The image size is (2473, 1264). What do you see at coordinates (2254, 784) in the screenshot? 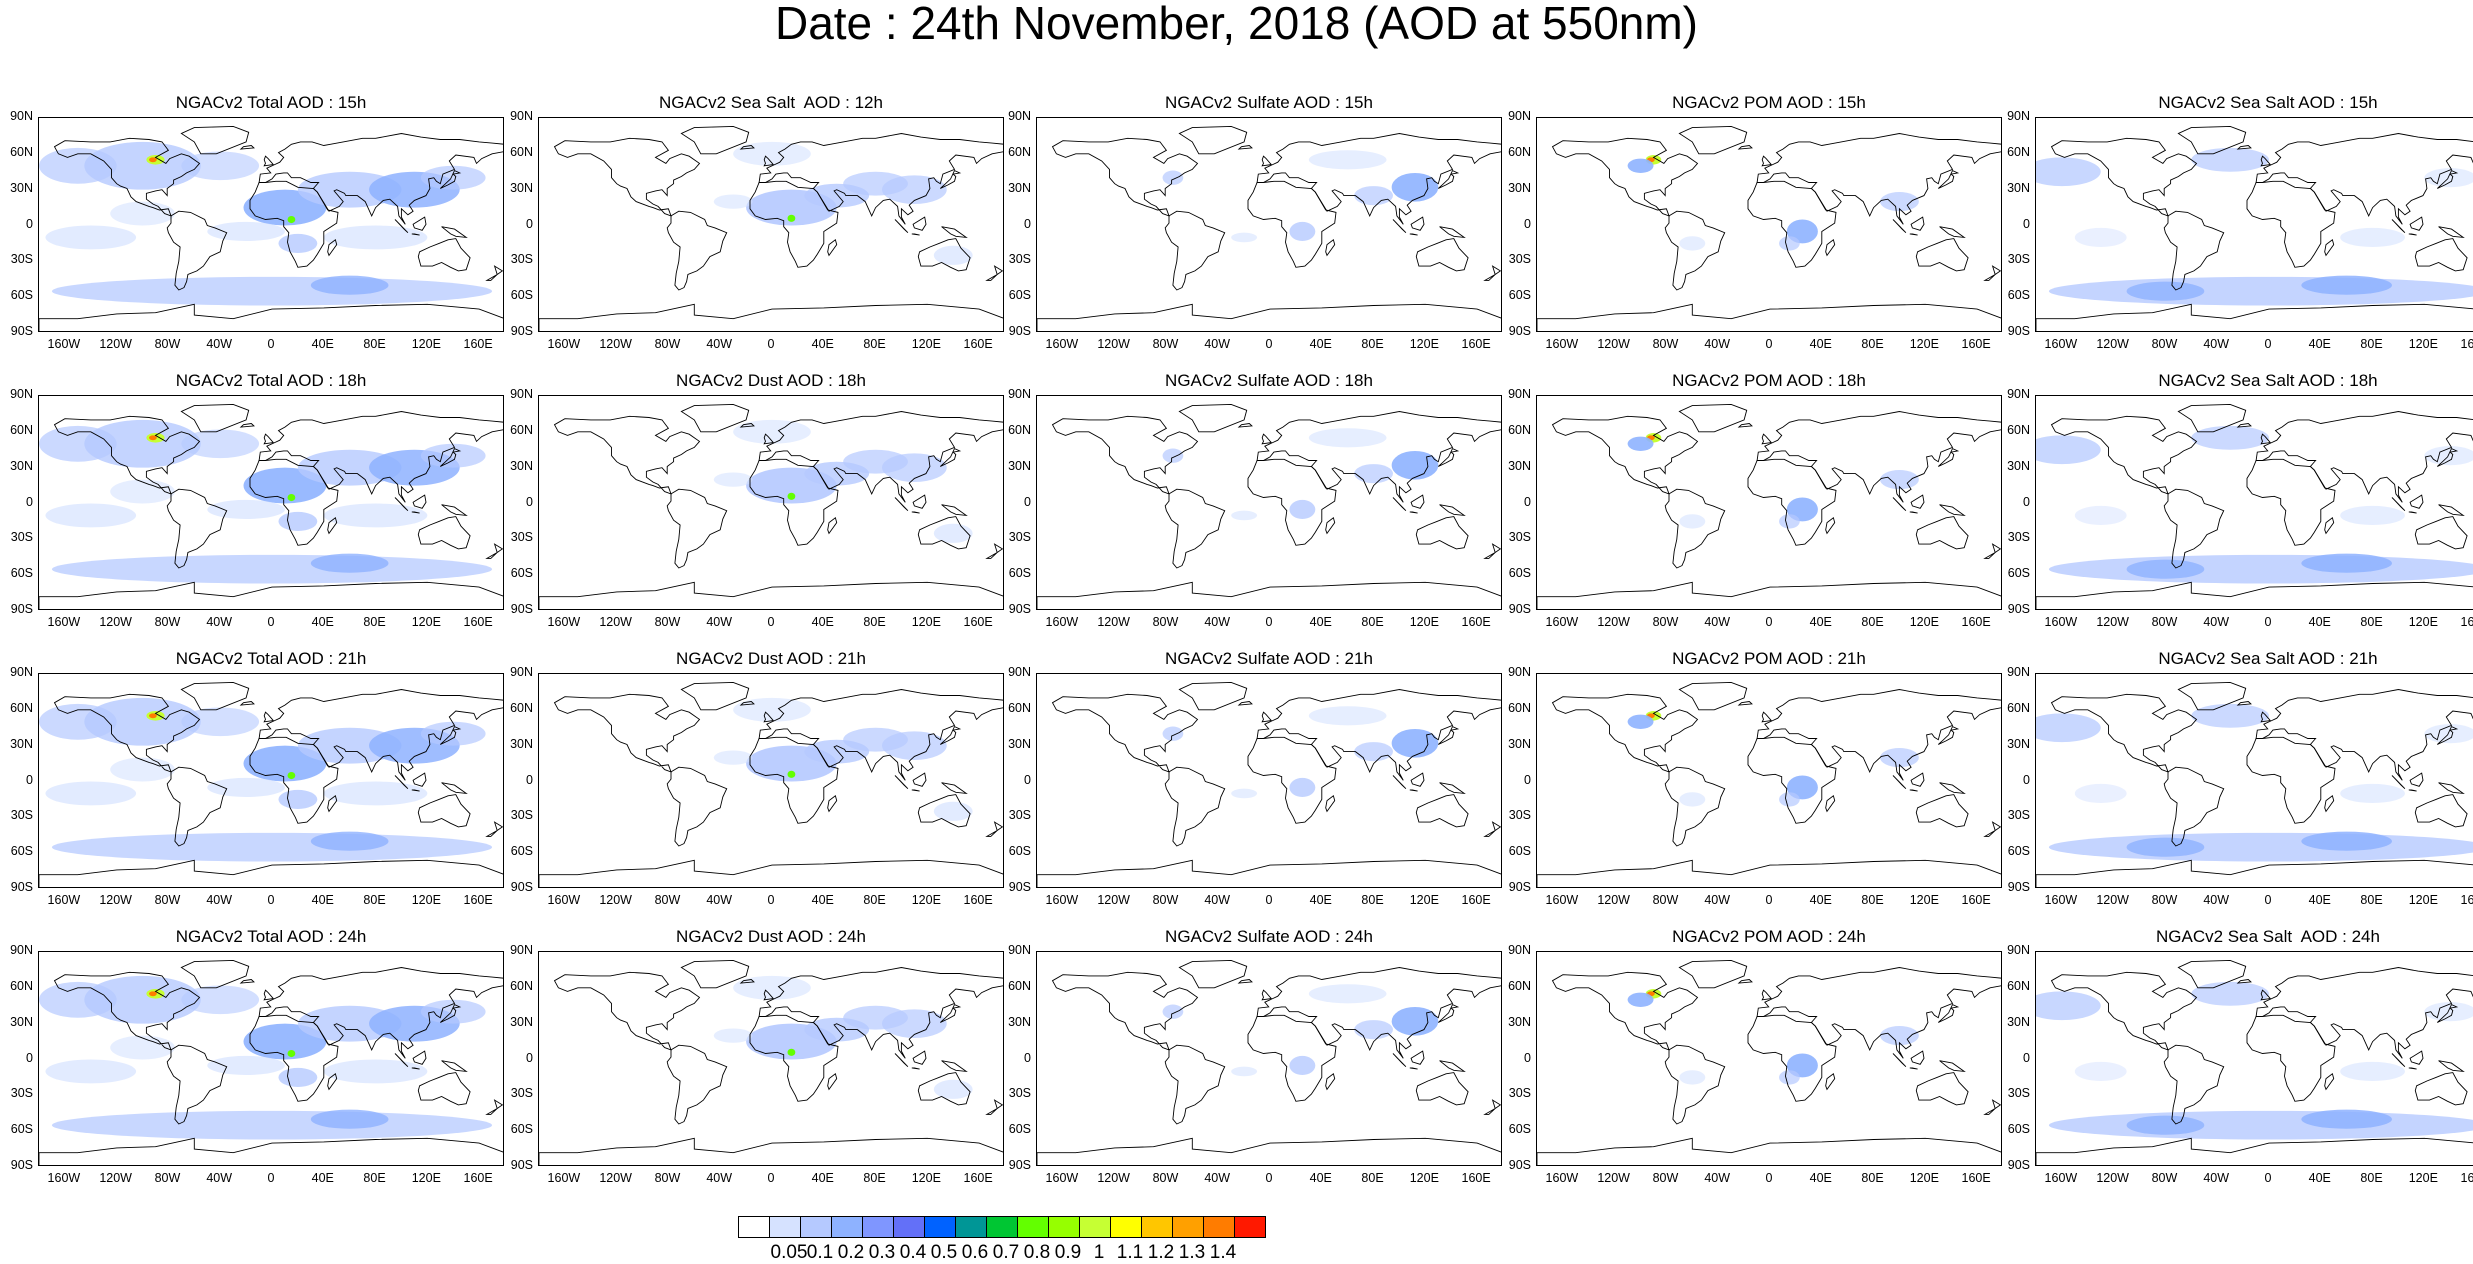
I see `world-map` at bounding box center [2254, 784].